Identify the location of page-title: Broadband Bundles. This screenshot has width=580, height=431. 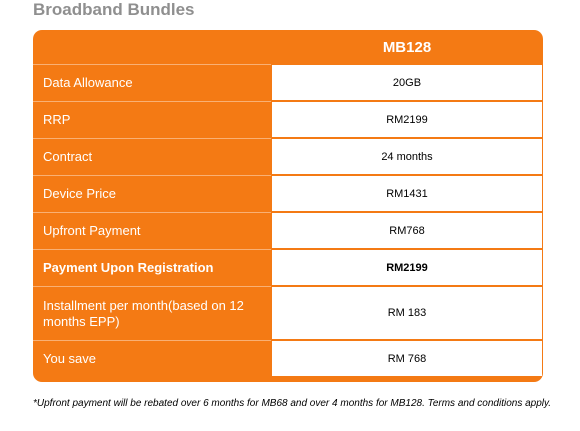
(114, 9).